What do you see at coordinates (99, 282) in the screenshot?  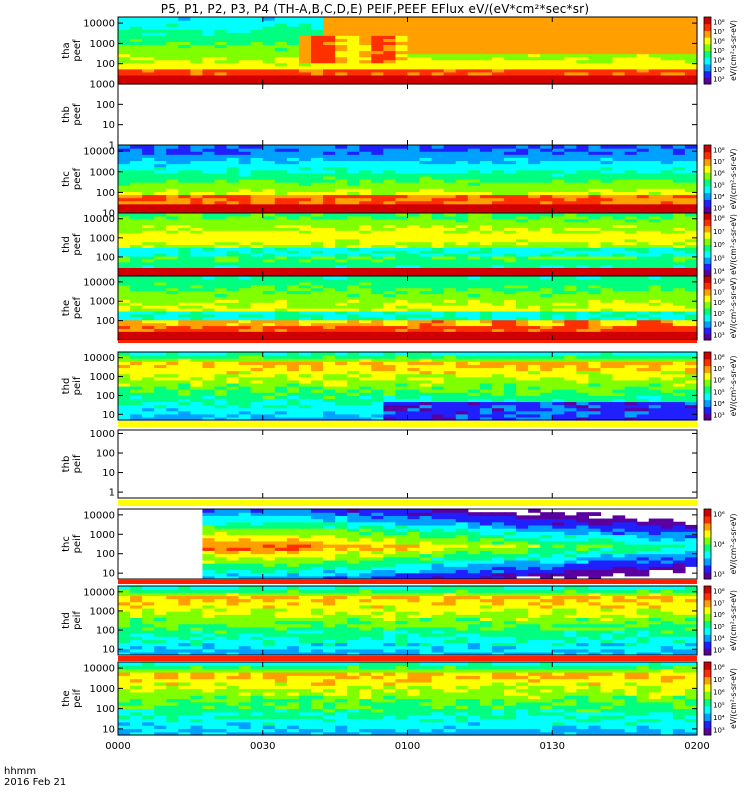 I see `y-tick-label: 10000` at bounding box center [99, 282].